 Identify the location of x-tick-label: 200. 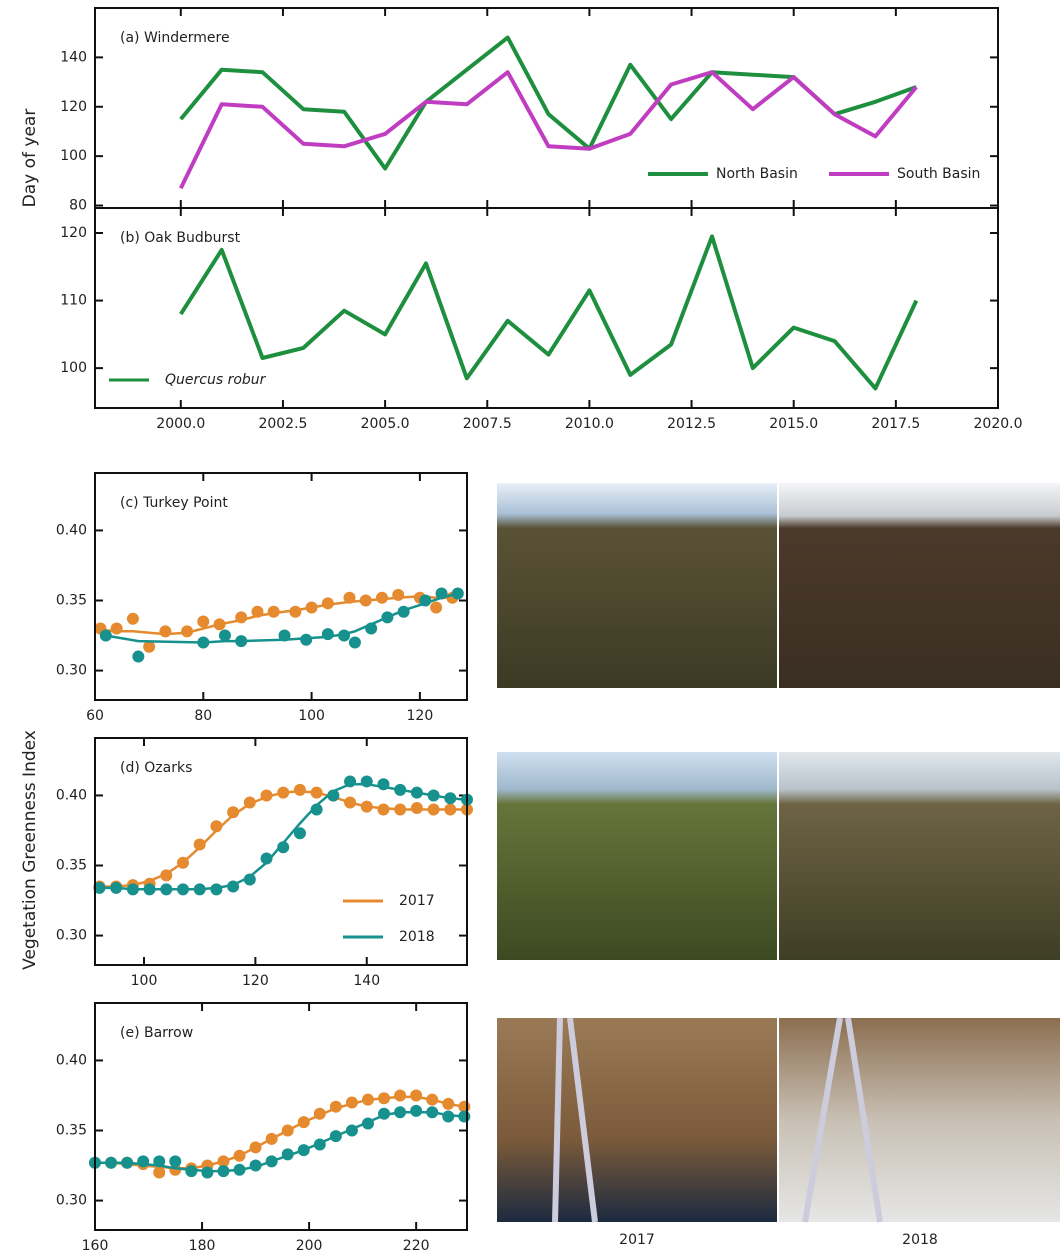
(309, 1245).